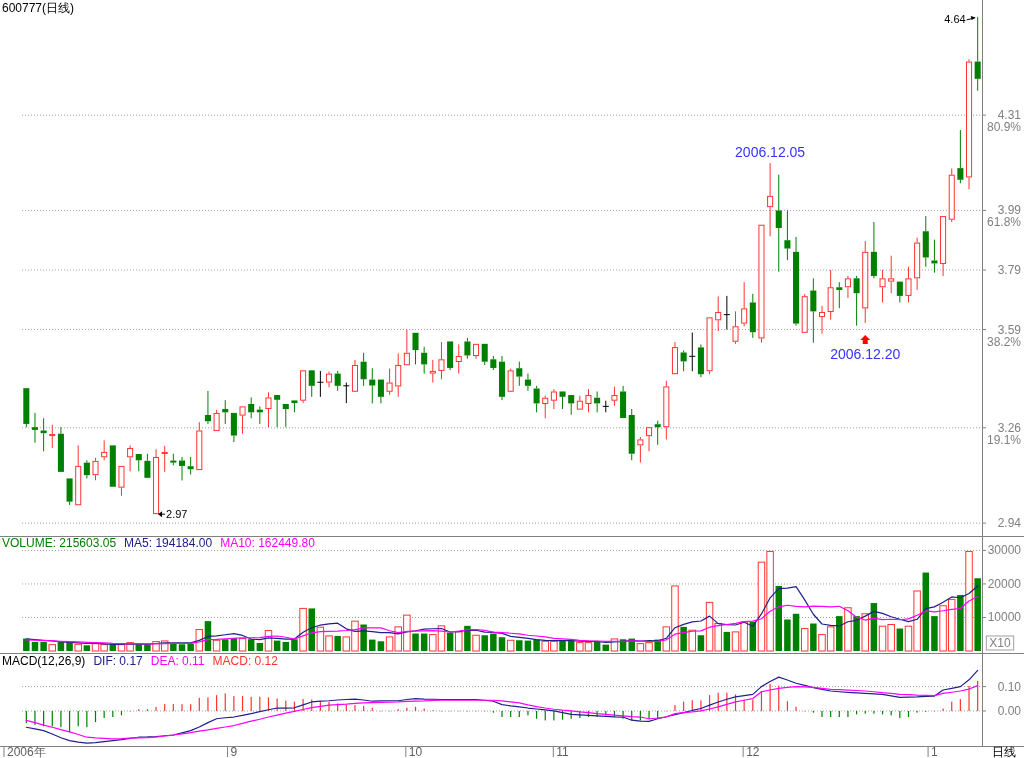 The height and width of the screenshot is (758, 1024). What do you see at coordinates (955, 18) in the screenshot?
I see `annotation: 4.64` at bounding box center [955, 18].